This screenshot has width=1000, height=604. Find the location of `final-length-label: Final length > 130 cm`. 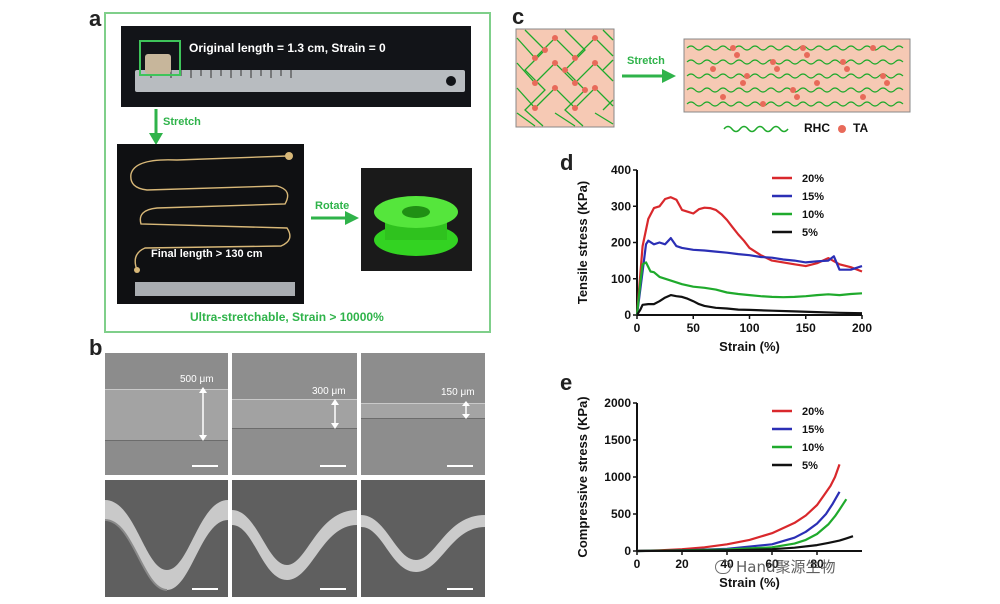

final-length-label: Final length > 130 cm is located at coordinates (207, 254).